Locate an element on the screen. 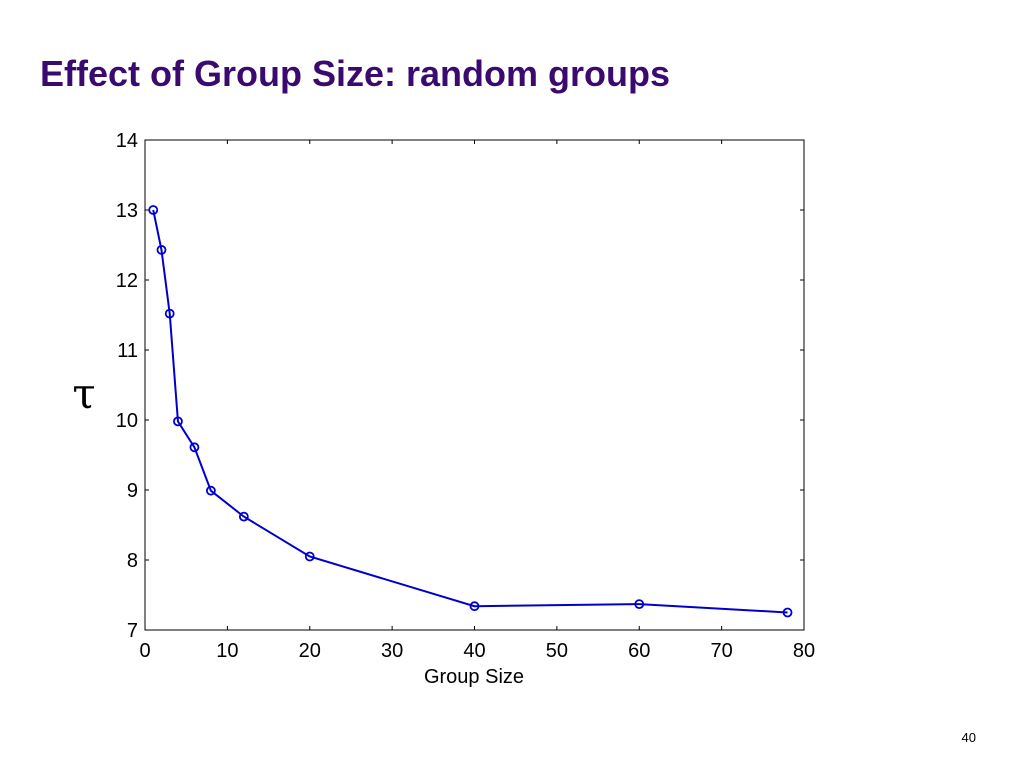 The image size is (1024, 768). y-tick-label: 12 is located at coordinates (127, 281).